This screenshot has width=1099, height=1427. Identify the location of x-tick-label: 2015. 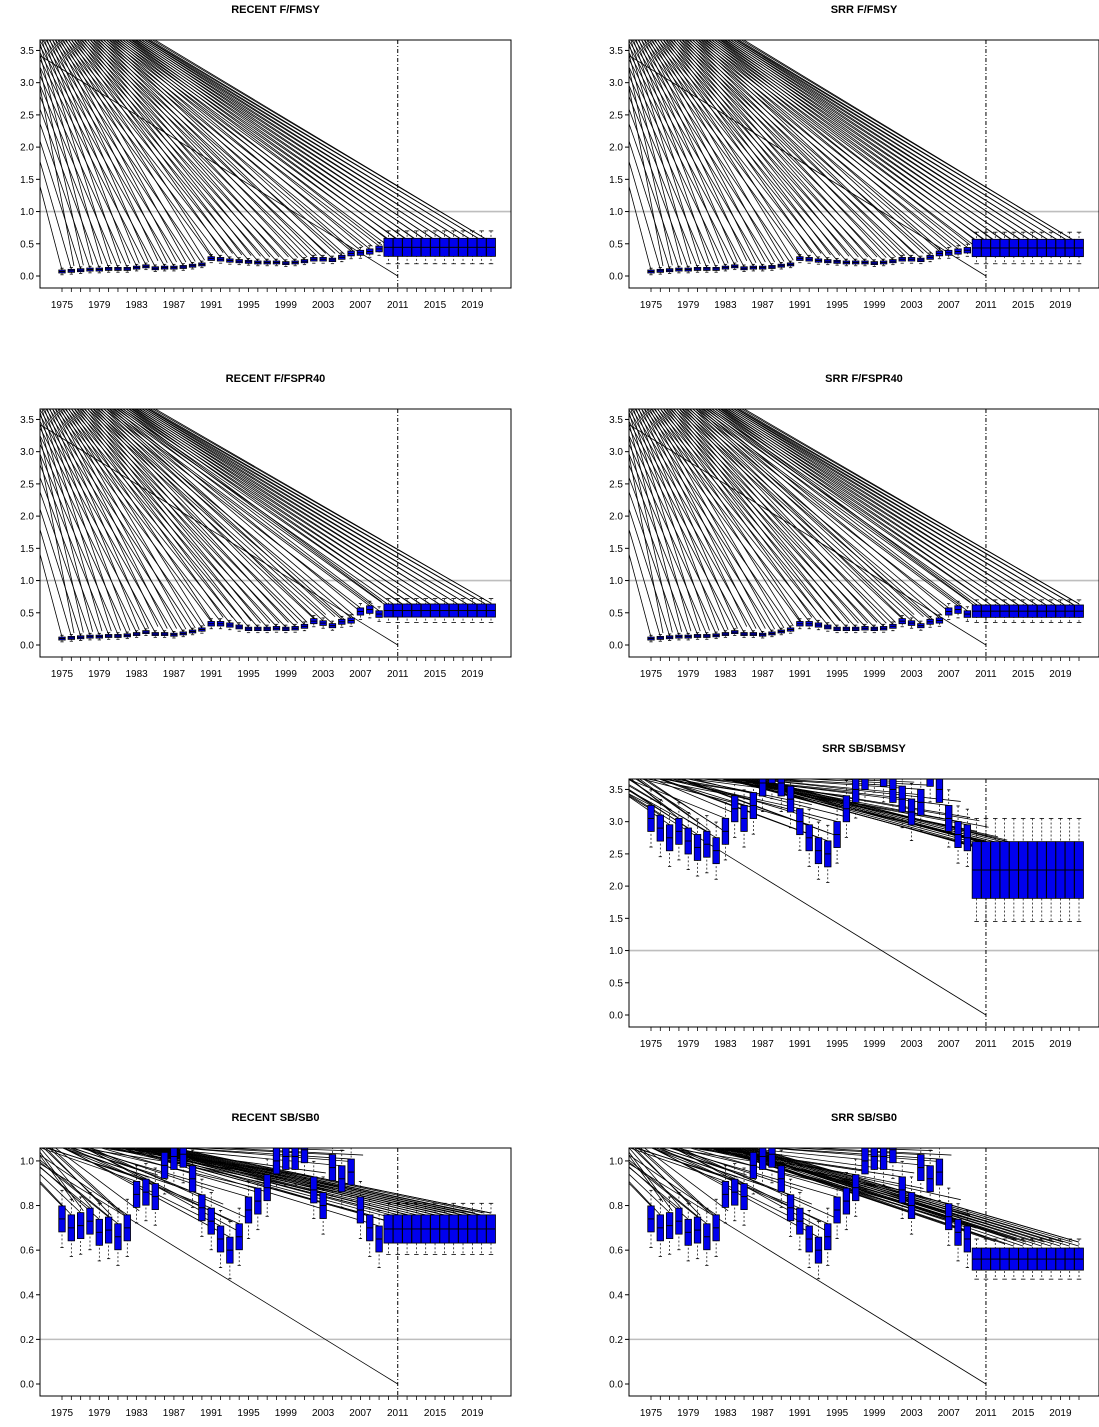
(1023, 1044).